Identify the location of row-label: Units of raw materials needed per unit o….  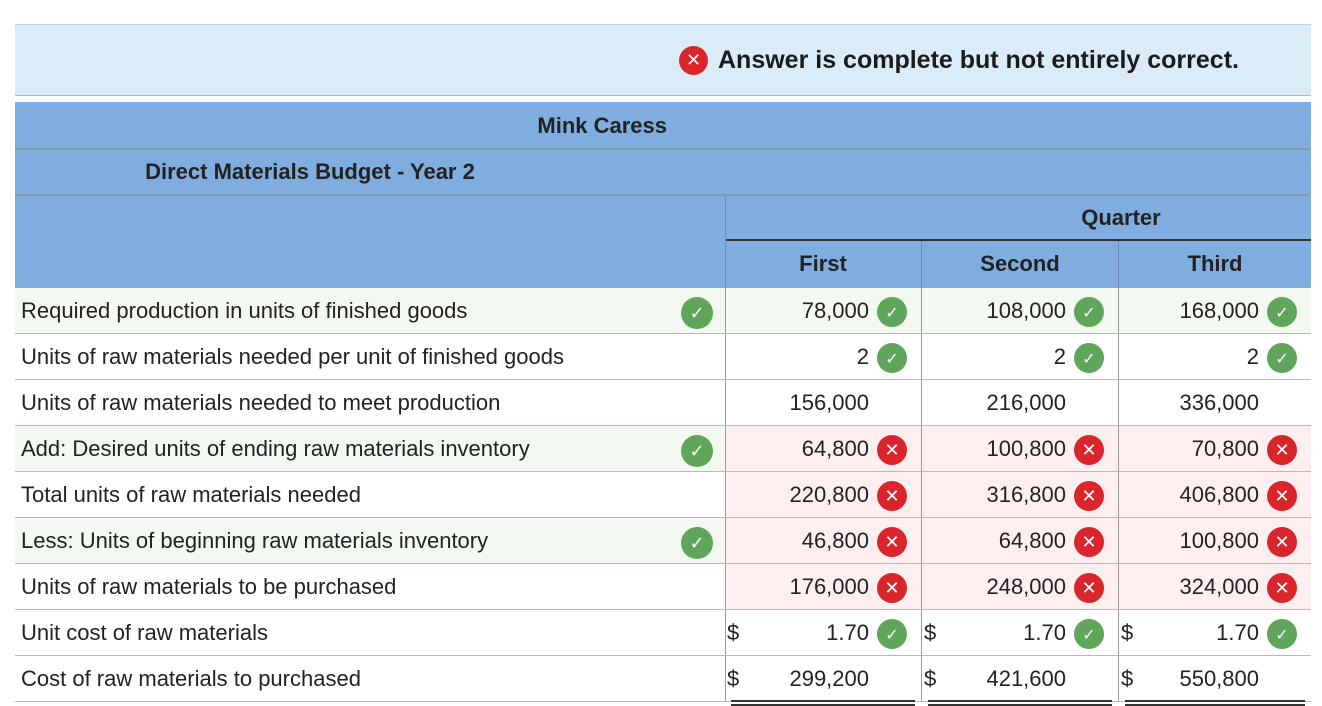
(292, 356).